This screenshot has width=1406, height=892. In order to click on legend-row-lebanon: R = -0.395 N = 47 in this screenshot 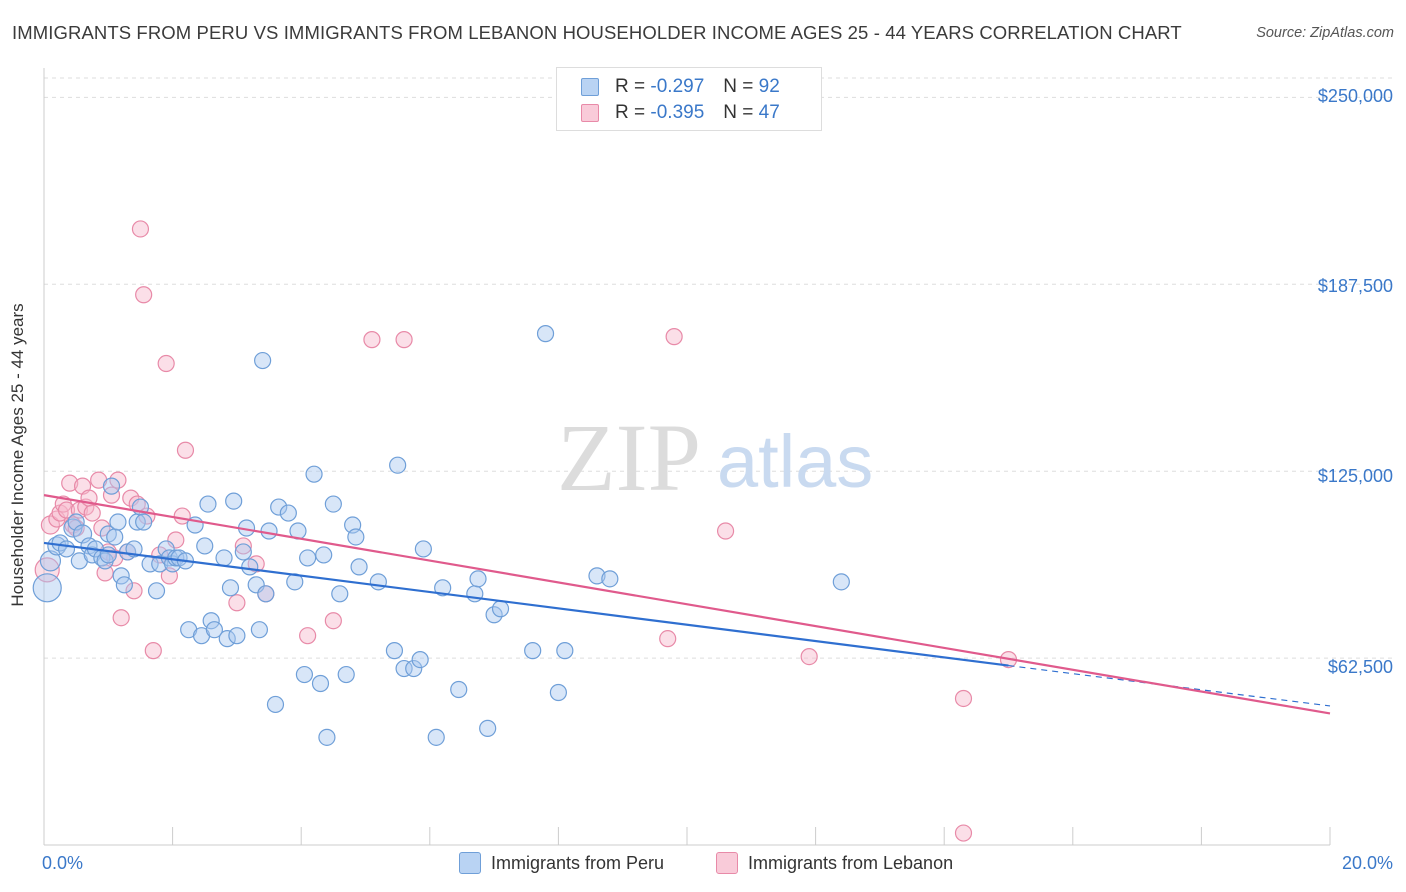, I will do `click(680, 113)`.